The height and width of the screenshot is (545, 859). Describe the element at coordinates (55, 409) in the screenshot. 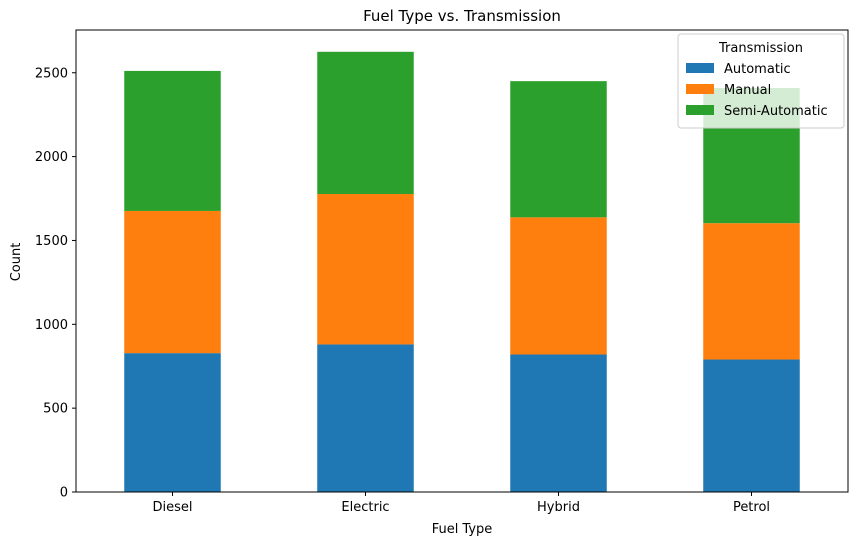

I see `y-tick-label: 500` at that location.